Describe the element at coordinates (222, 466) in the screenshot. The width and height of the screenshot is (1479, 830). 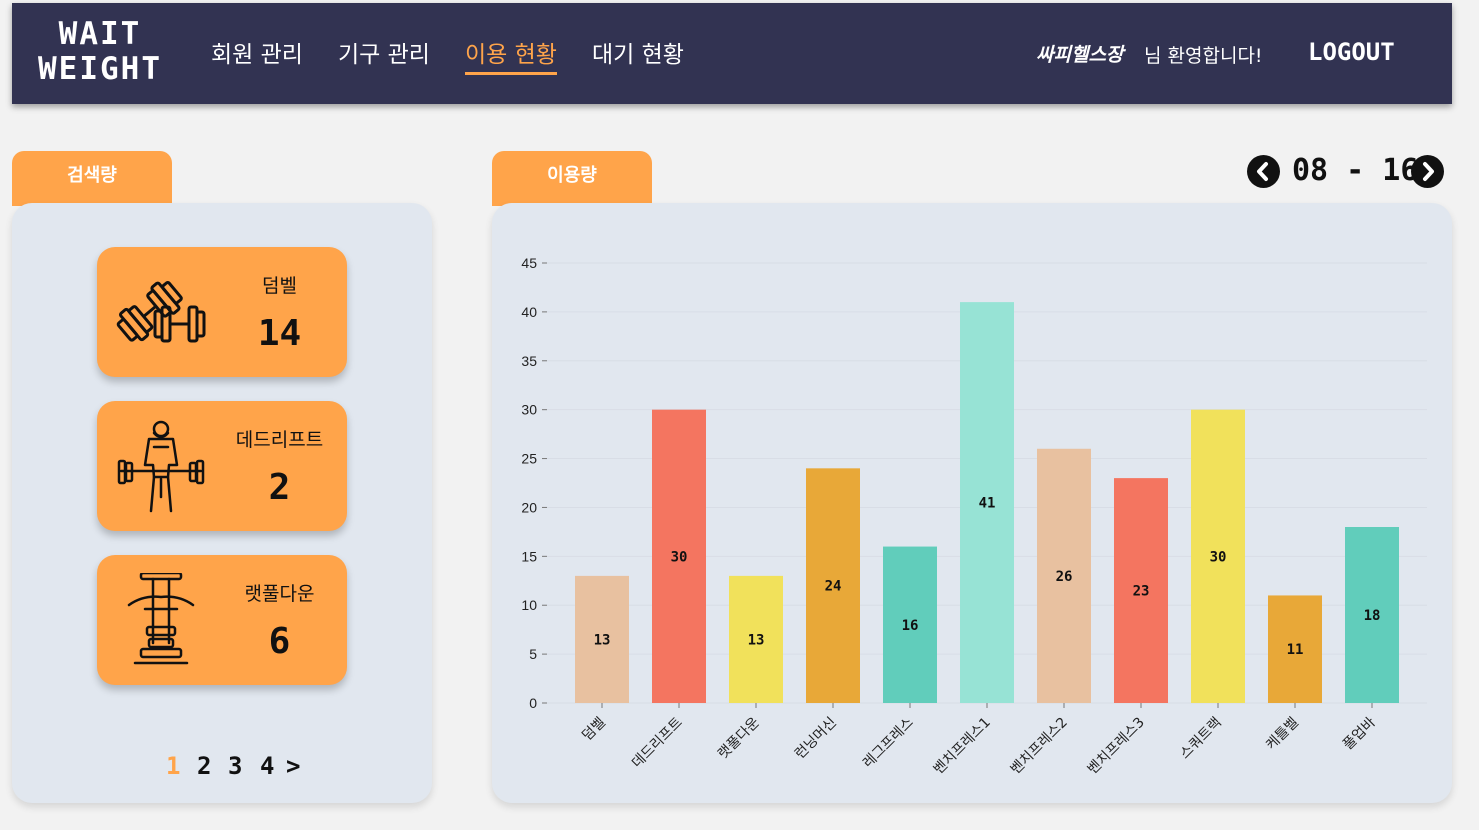
I see `search-card-deadlift: 데드리프트 2` at that location.